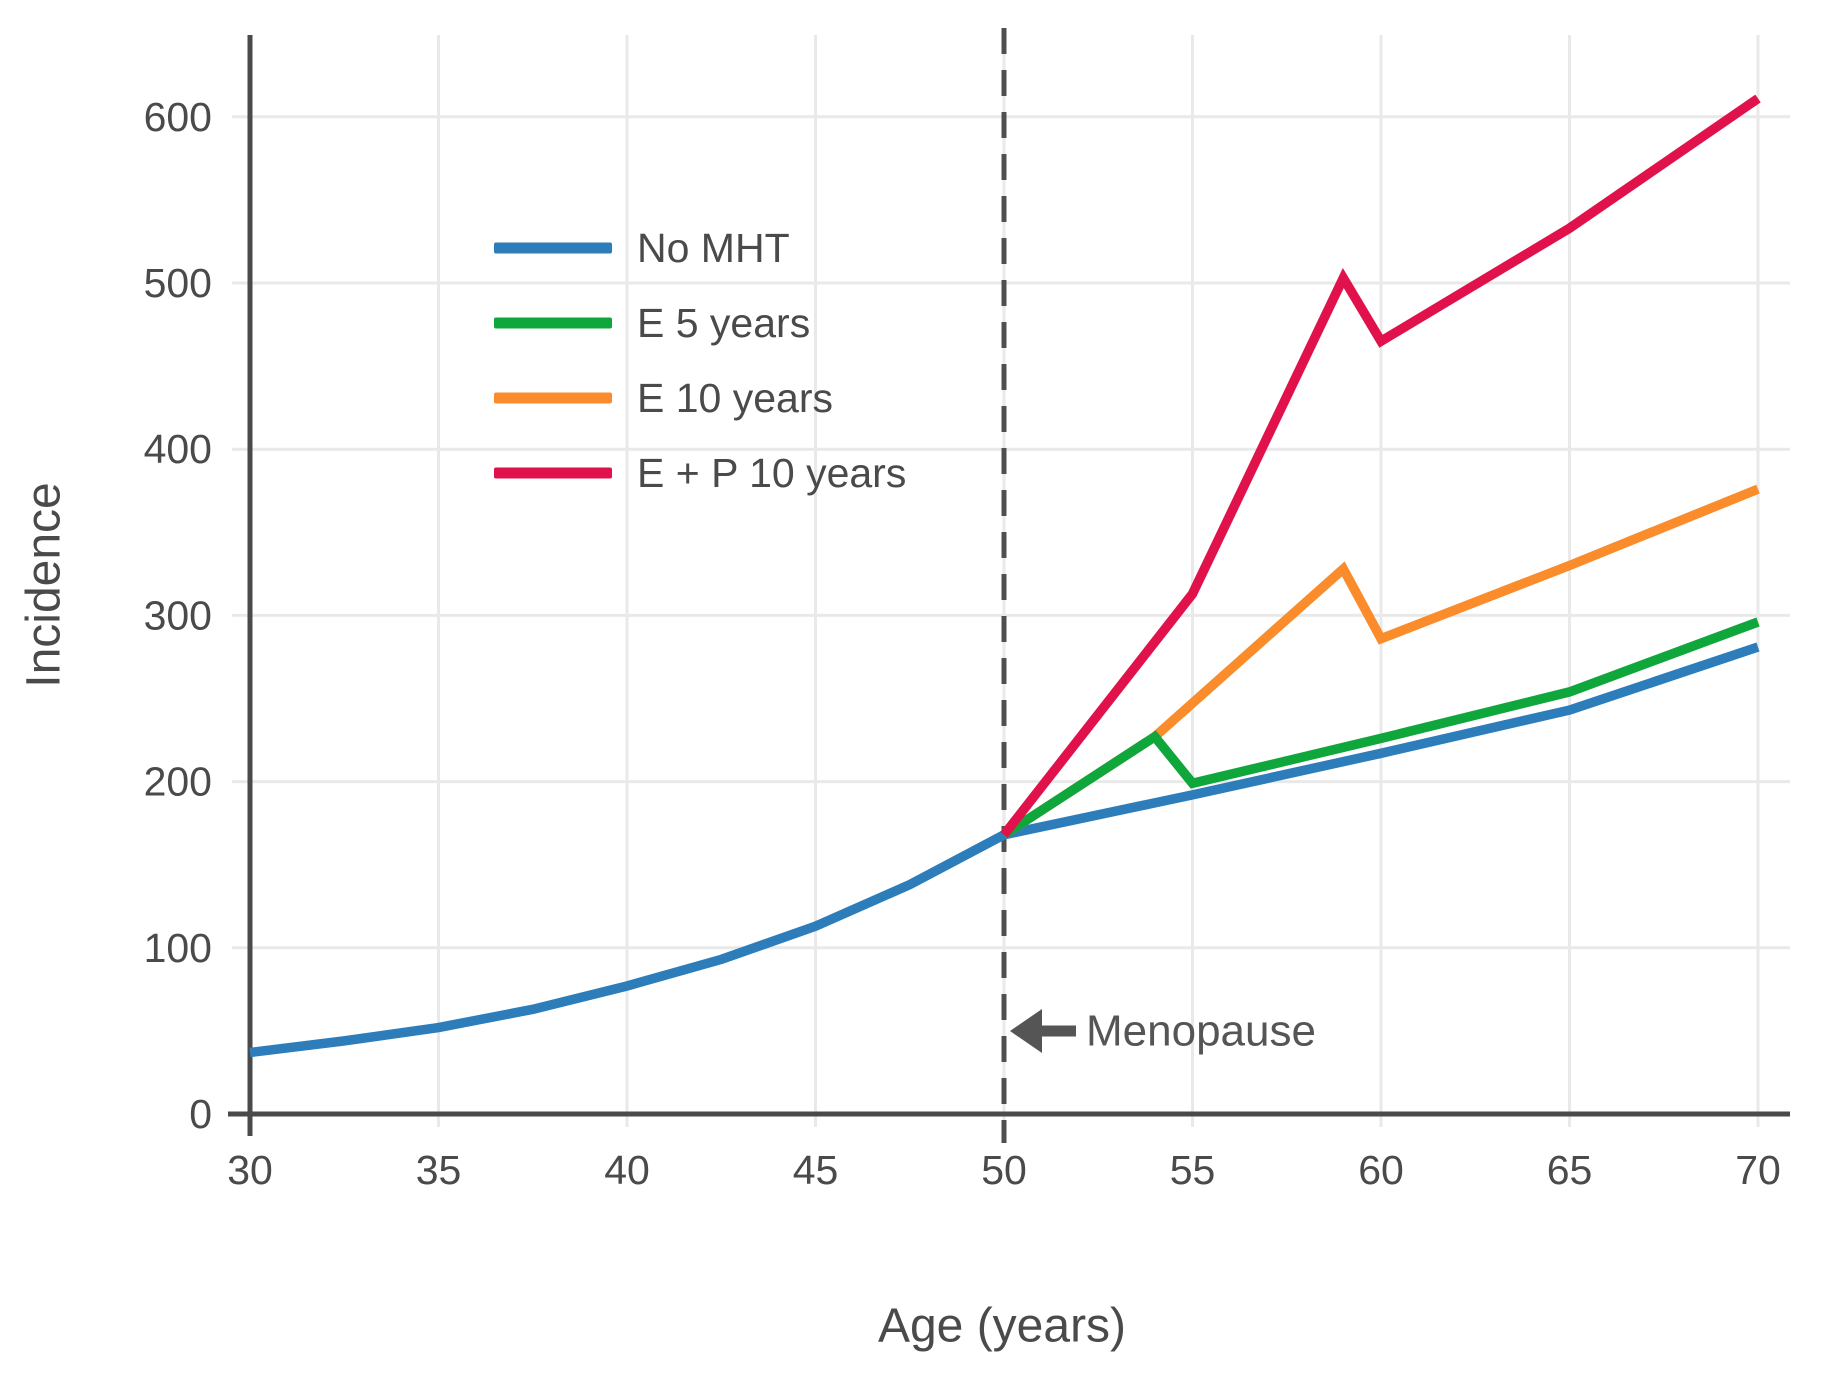 This screenshot has width=1834, height=1378. Describe the element at coordinates (1193, 1170) in the screenshot. I see `x-tick-label-55: 55` at that location.